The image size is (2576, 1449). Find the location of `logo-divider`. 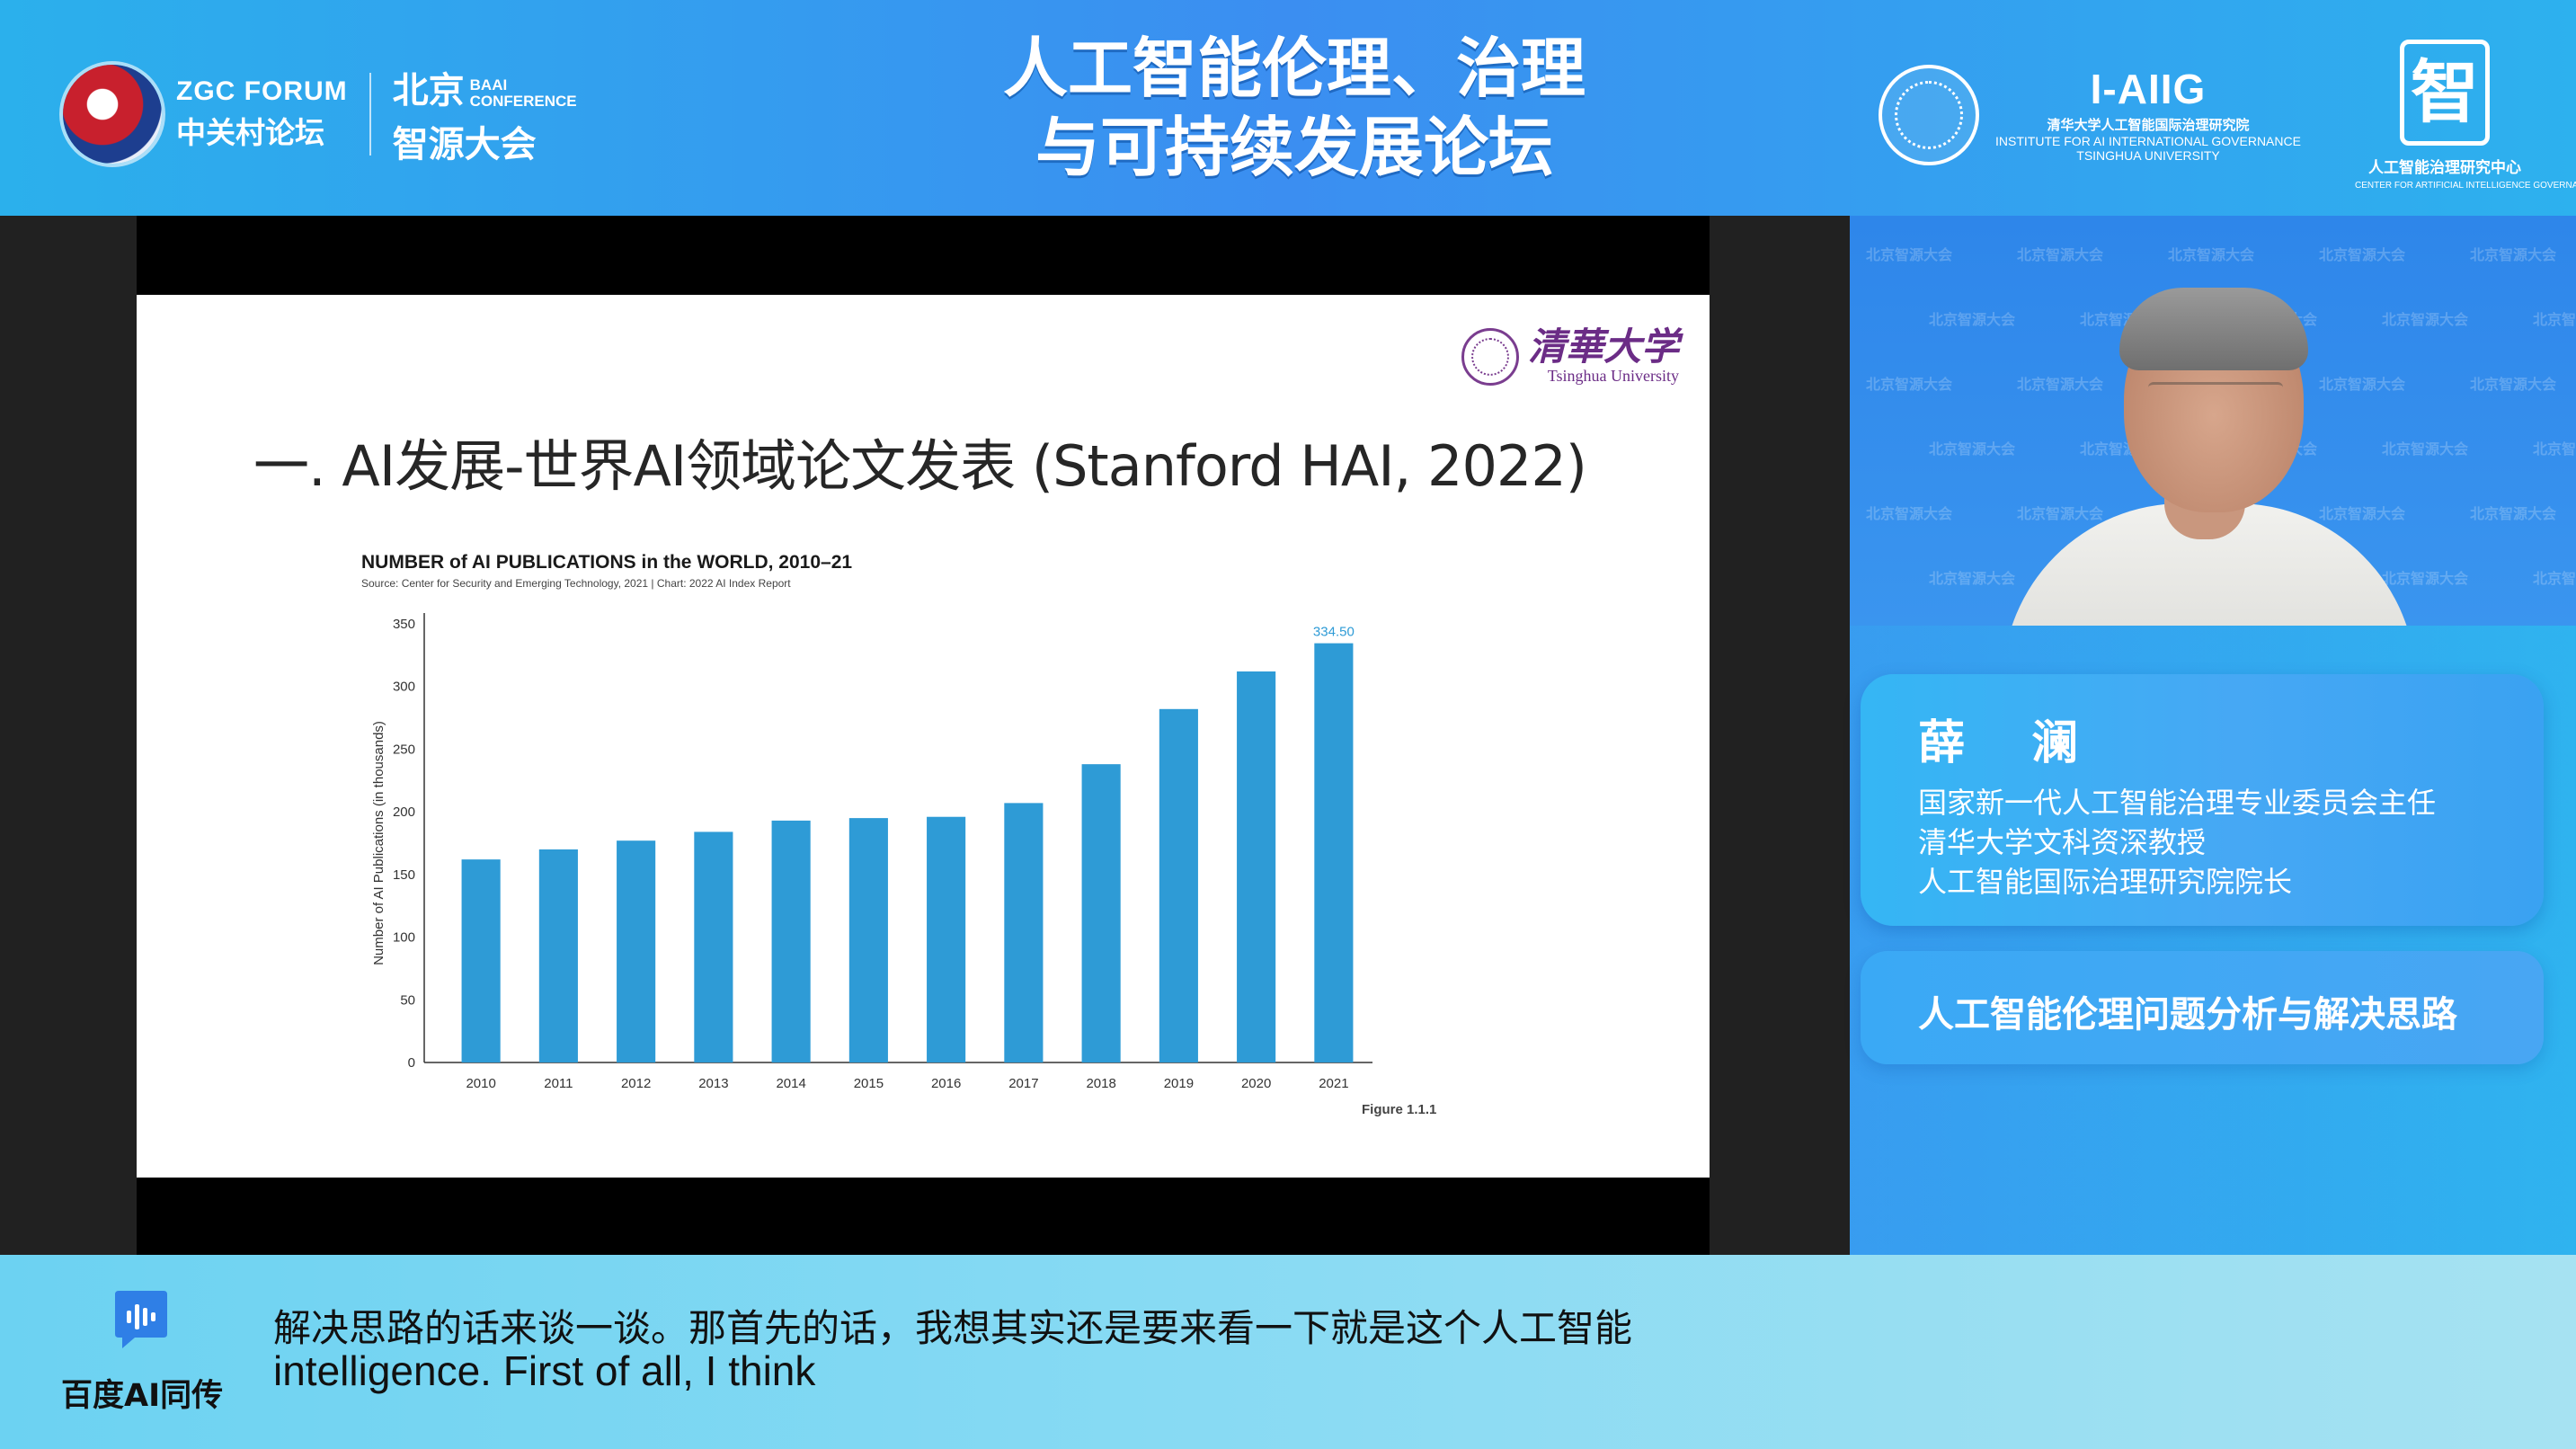

logo-divider is located at coordinates (370, 114).